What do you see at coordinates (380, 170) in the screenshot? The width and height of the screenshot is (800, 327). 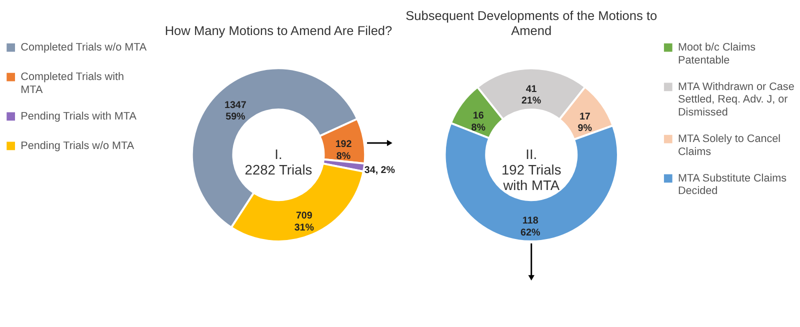 I see `data-label: 34, 2%` at bounding box center [380, 170].